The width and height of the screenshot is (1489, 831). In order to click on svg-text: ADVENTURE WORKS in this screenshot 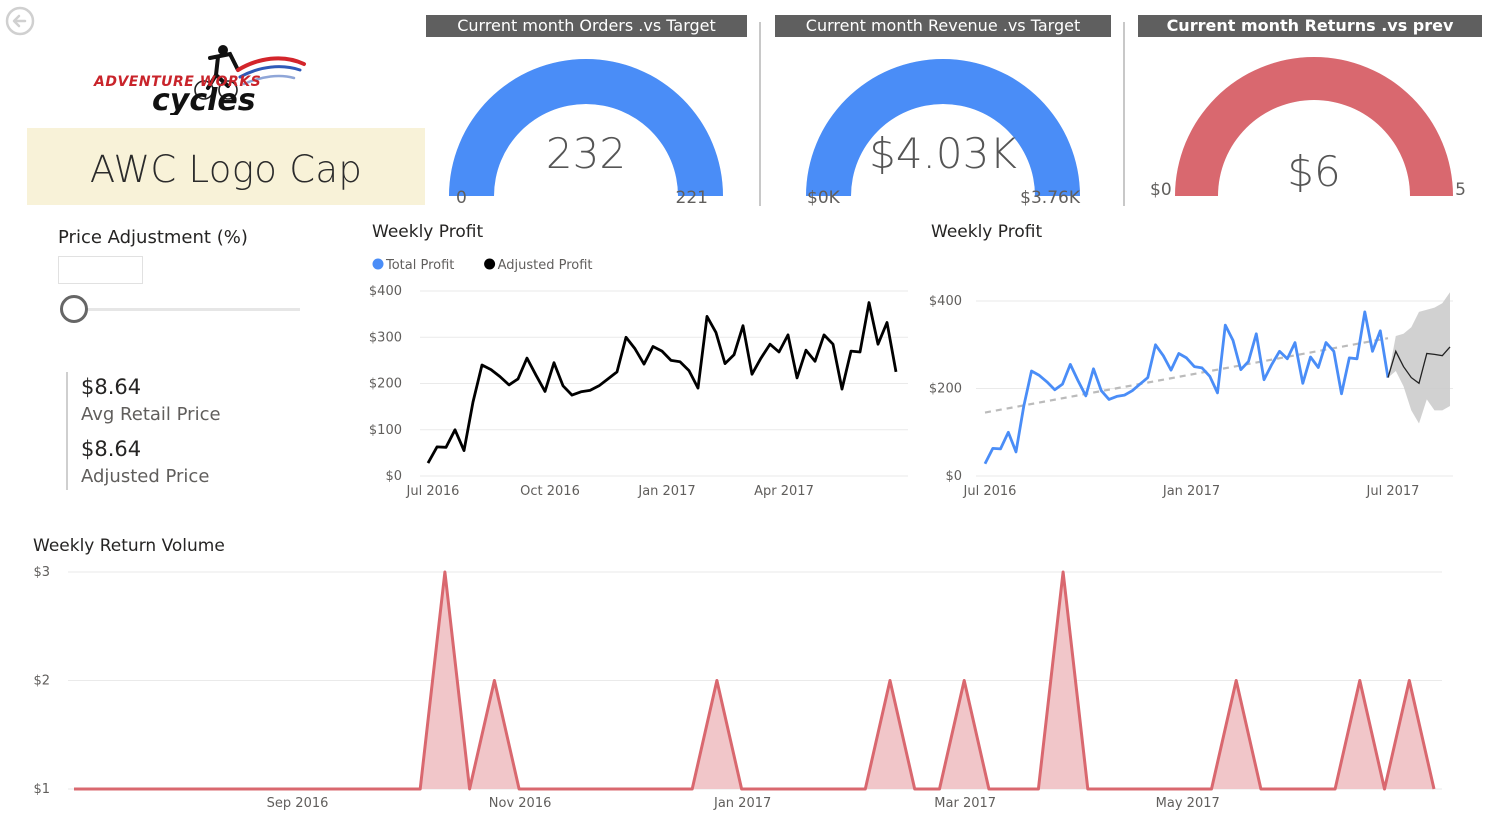, I will do `click(177, 82)`.